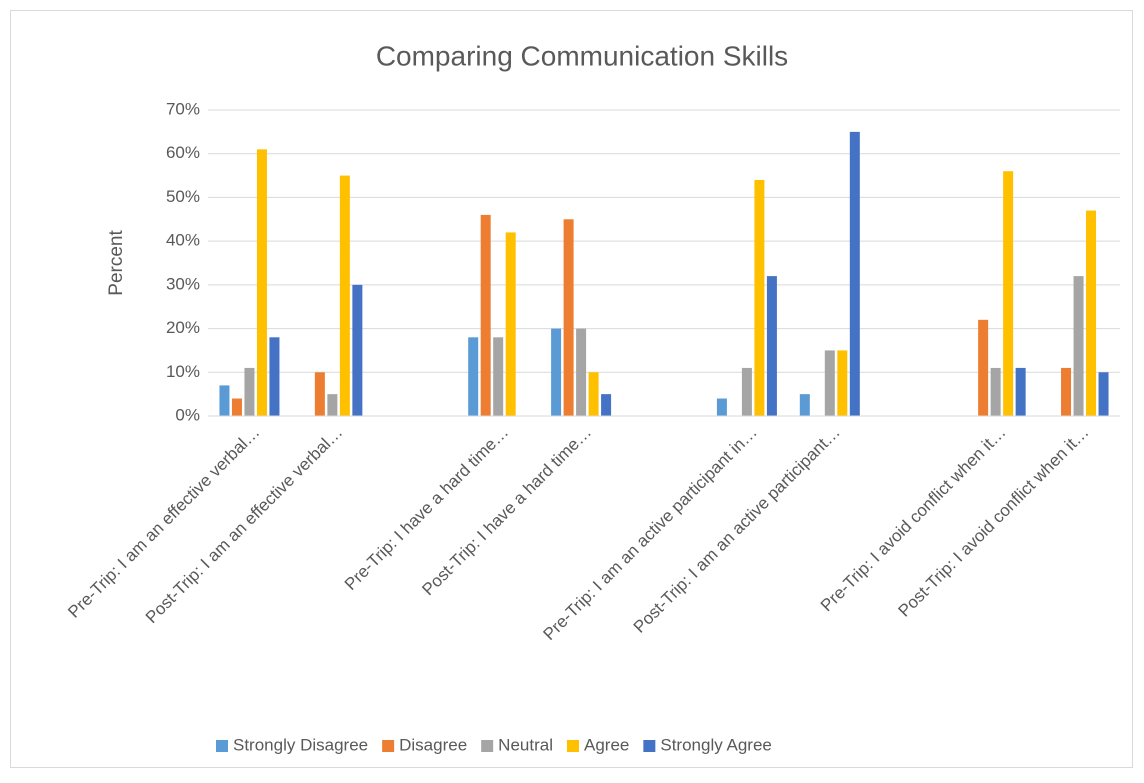  What do you see at coordinates (116, 263) in the screenshot?
I see `y-axis-label: Percent` at bounding box center [116, 263].